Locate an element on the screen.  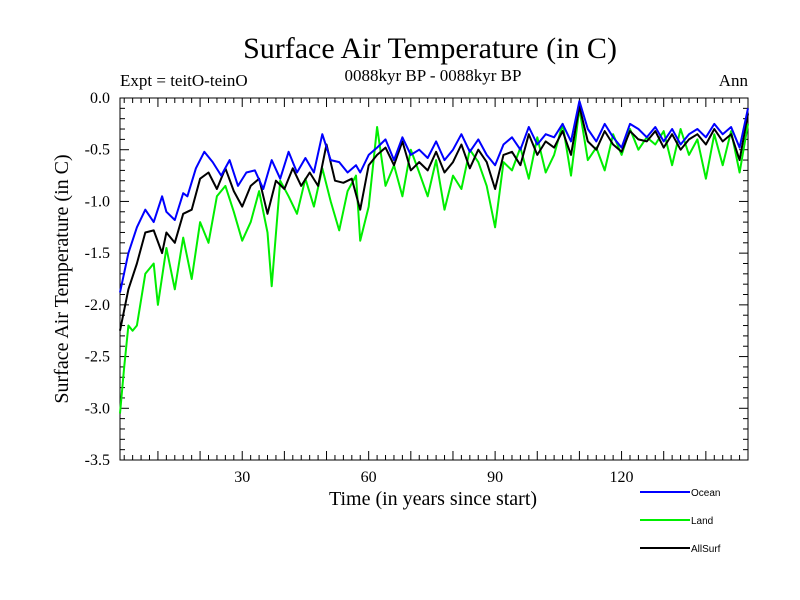
x-tick-label: 120 is located at coordinates (622, 477).